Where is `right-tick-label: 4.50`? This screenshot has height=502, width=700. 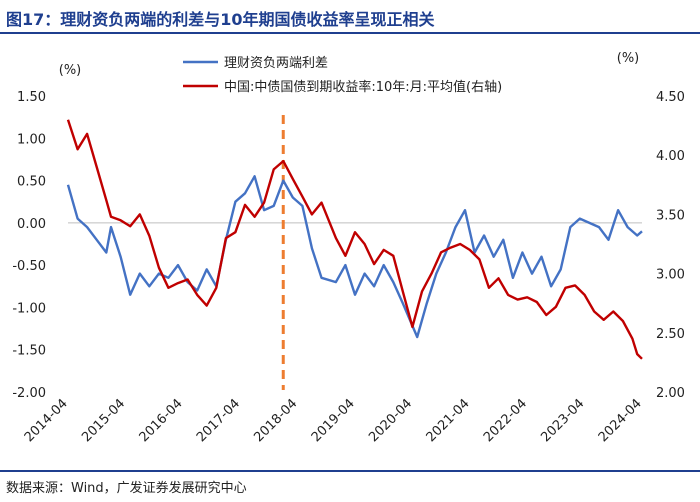
right-tick-label: 4.50 is located at coordinates (670, 97).